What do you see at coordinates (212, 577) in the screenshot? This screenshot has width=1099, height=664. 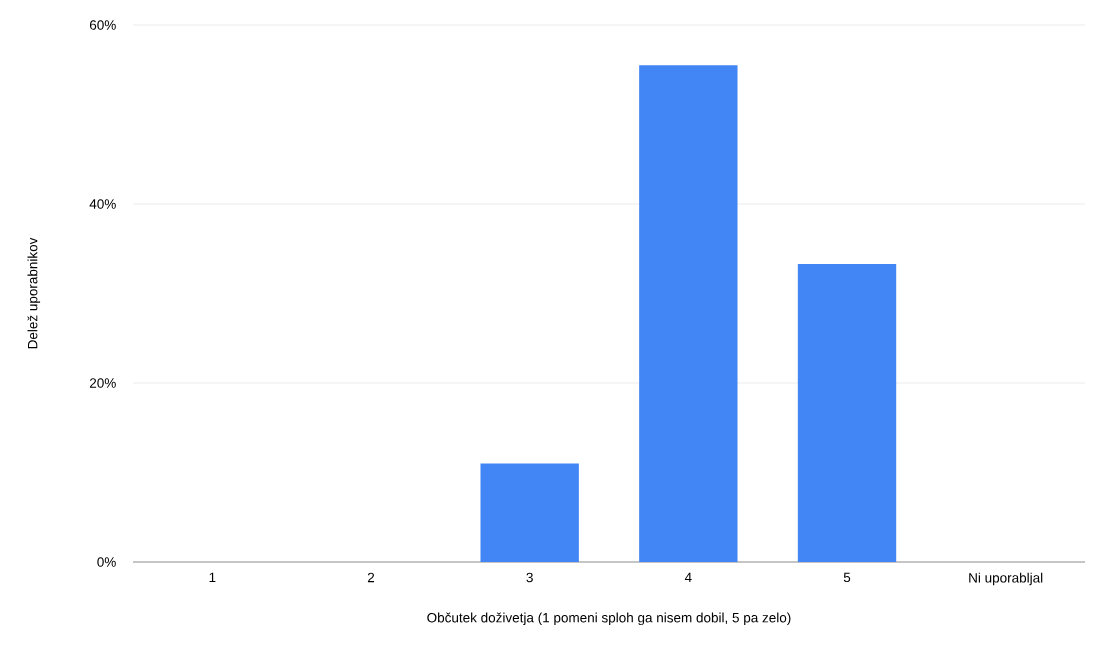 I see `x-tick-label: 1` at bounding box center [212, 577].